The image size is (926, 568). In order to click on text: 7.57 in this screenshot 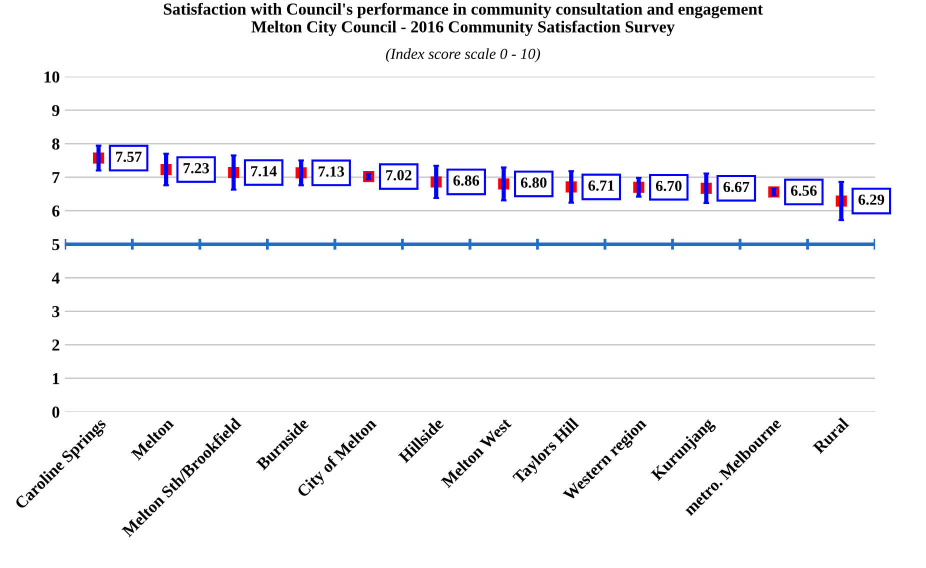, I will do `click(129, 157)`.